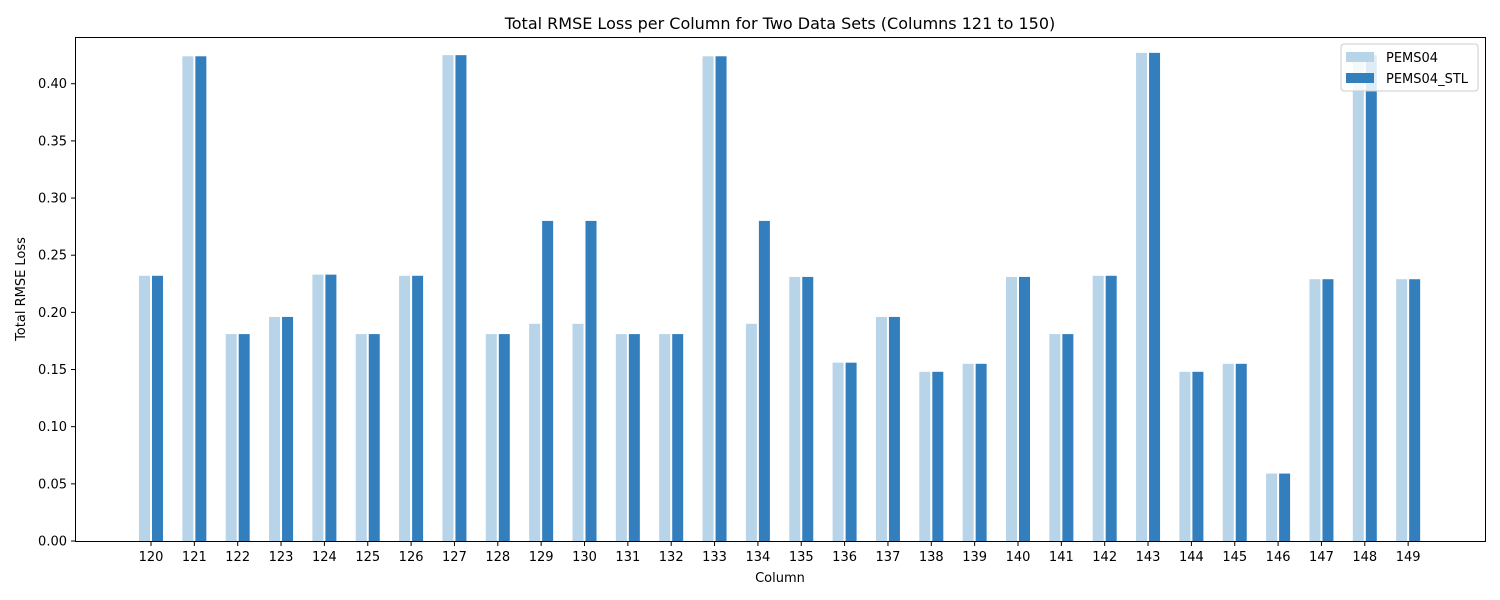 This screenshot has width=1500, height=600. What do you see at coordinates (780, 578) in the screenshot?
I see `x-axis-label: Column` at bounding box center [780, 578].